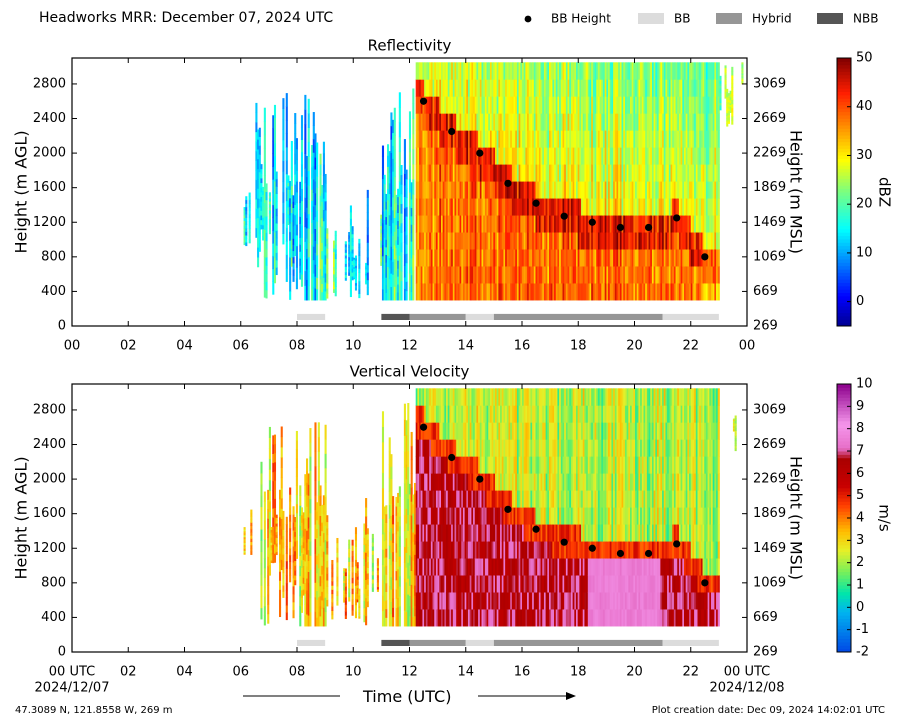 The image size is (900, 725). I want to click on colorbar: -2 -1 0 1 2 3 4 5 6 7 8 9 10 m/s, so click(865, 518).